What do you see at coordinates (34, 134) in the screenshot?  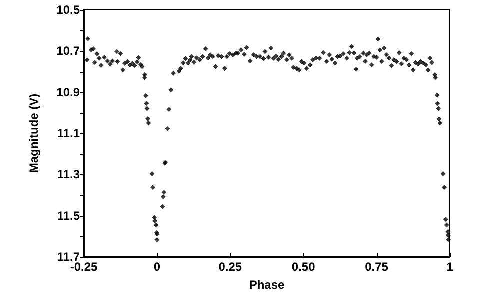 I see `y-axis-title: Magnitude (V)` at bounding box center [34, 134].